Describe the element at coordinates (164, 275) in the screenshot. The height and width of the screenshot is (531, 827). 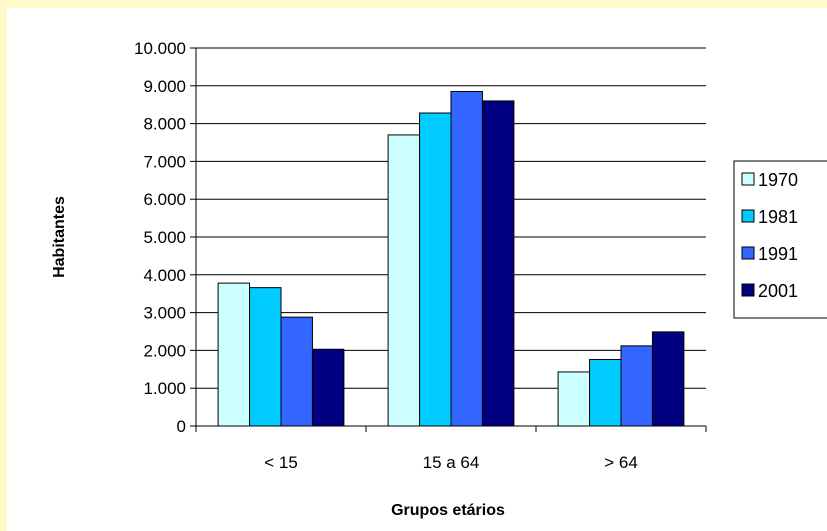
I see `y-tick-label: 4.000` at that location.